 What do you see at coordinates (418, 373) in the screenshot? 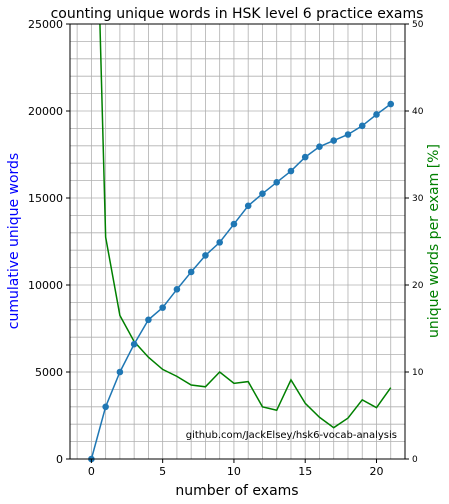
I see `y-tick-label-right: 10` at bounding box center [418, 373].